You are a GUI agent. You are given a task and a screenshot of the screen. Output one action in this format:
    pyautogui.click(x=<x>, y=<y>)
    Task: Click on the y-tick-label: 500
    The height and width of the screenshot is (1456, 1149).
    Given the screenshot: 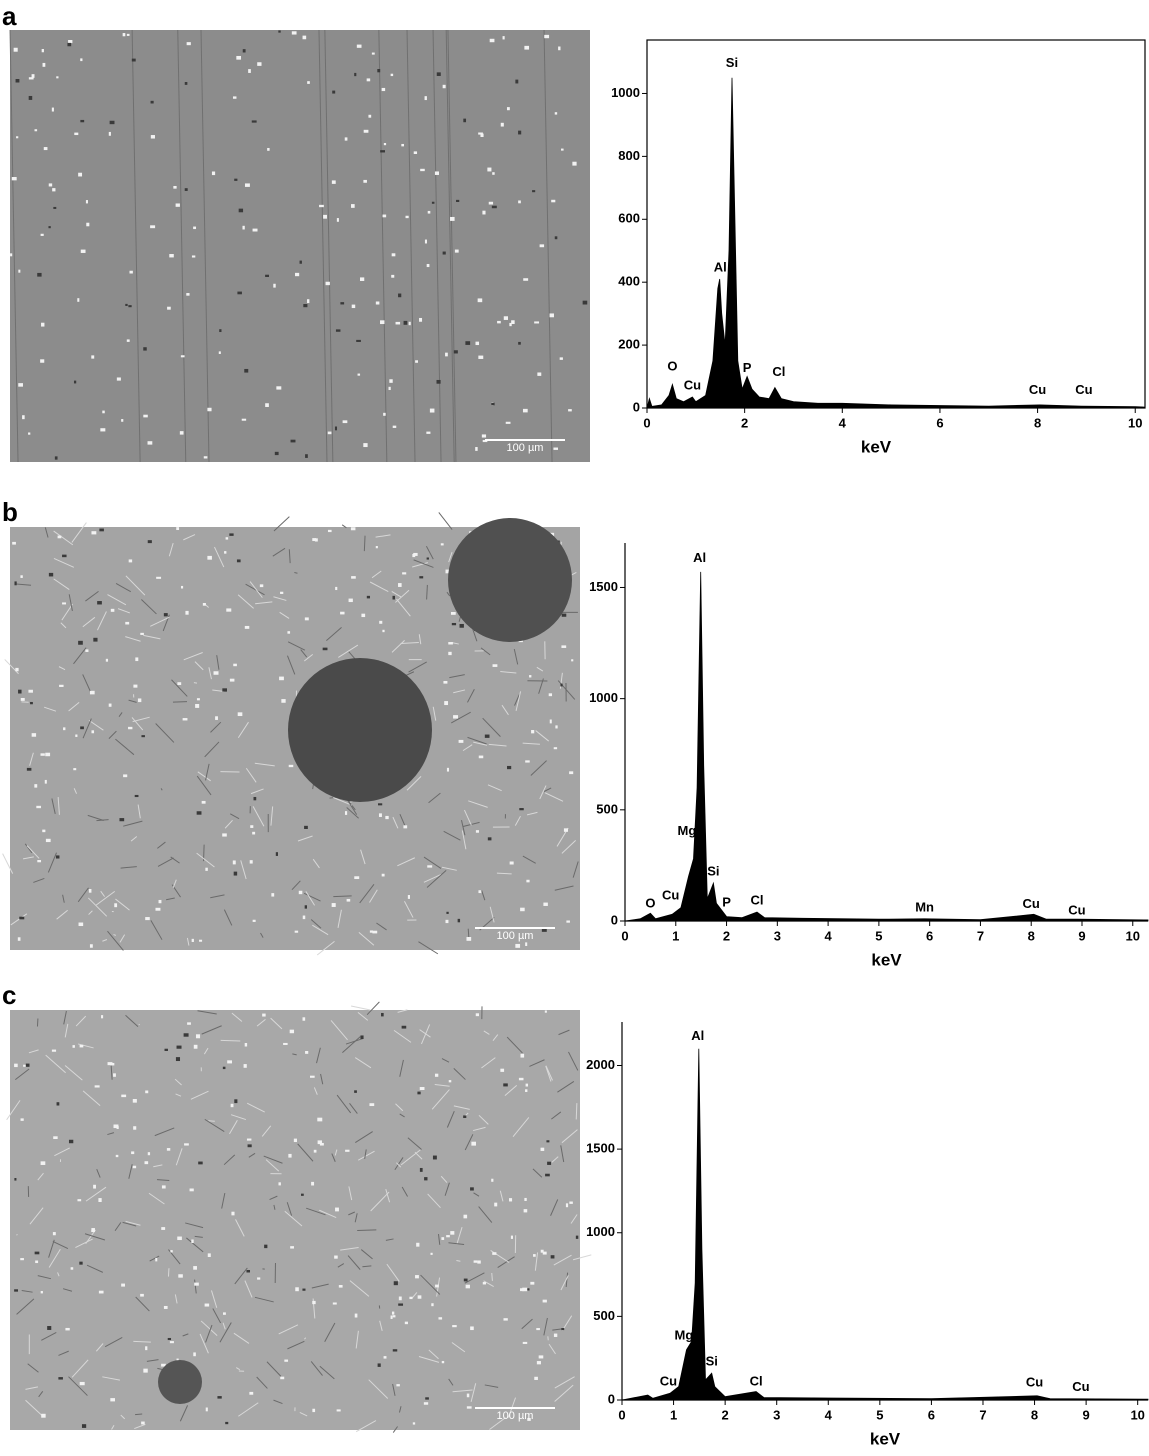 What is the action you would take?
    pyautogui.click(x=607, y=808)
    